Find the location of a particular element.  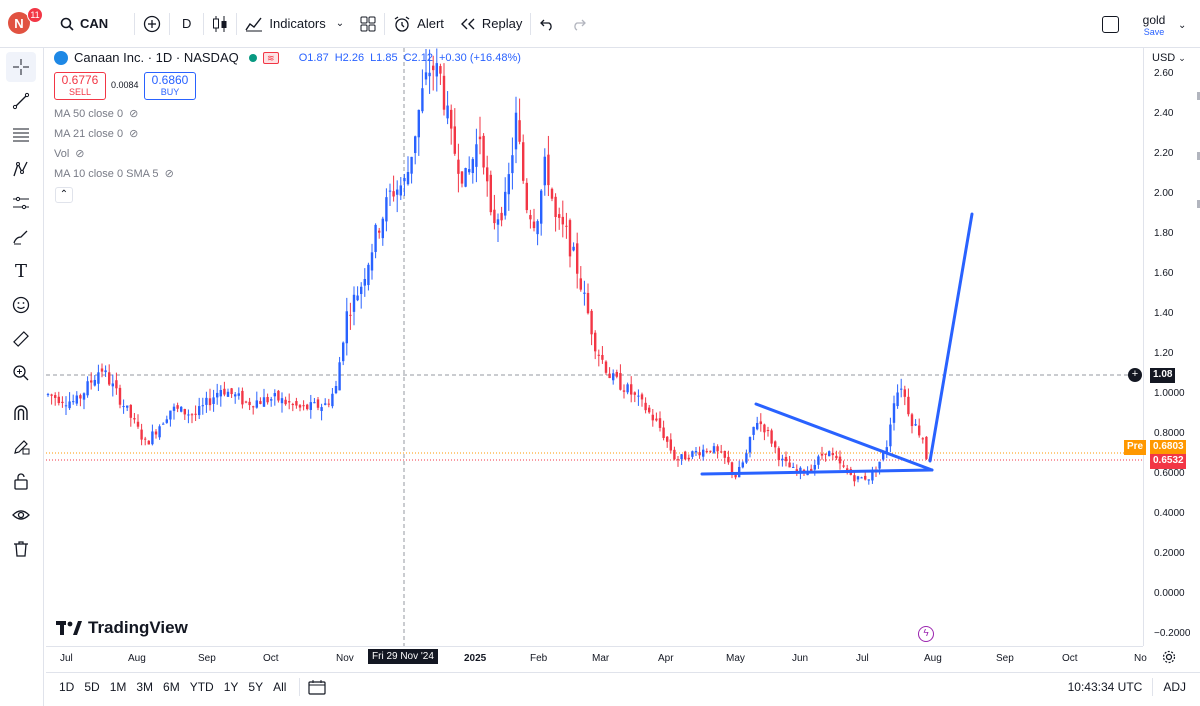

range-5d: 5D is located at coordinates (92, 686).